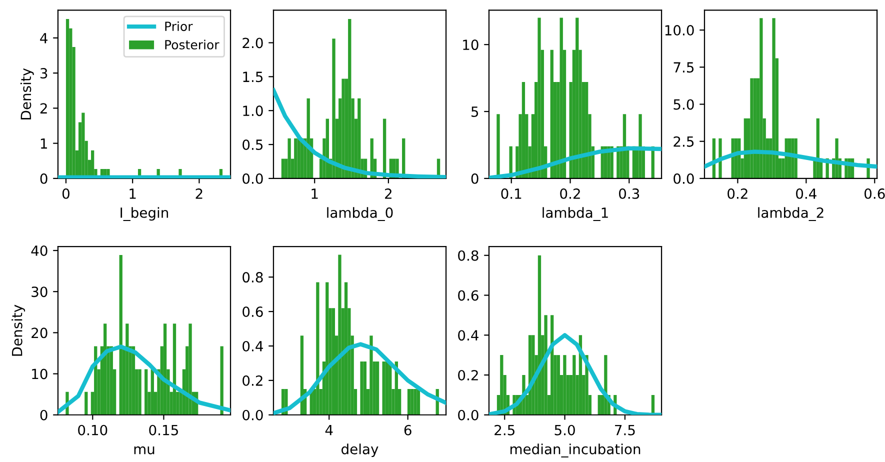 This screenshot has width=885, height=462. Describe the element at coordinates (252, 43) in the screenshot. I see `y-tick-label: 2.0` at that location.